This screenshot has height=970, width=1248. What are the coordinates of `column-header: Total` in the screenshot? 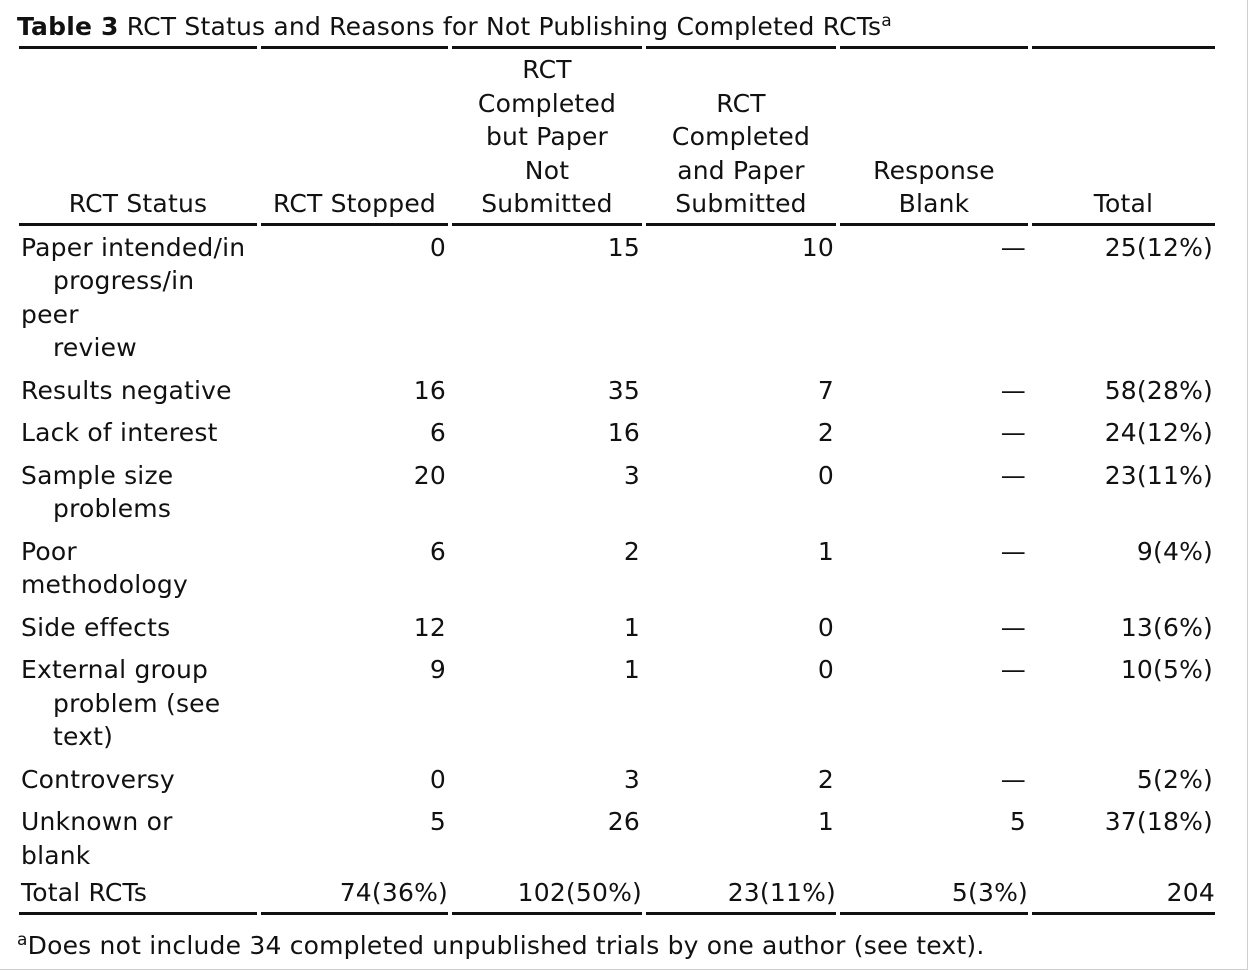 It's located at (1123, 136).